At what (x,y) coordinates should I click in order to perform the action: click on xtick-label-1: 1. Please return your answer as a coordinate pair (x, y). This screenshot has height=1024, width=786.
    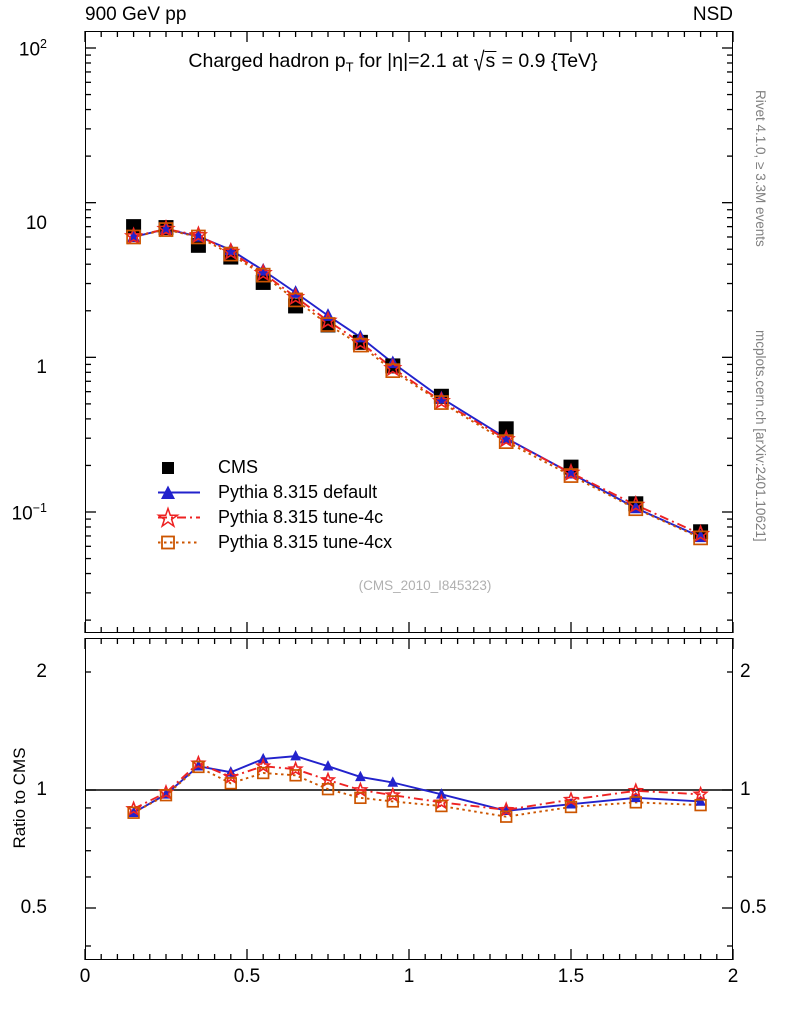
    Looking at the image, I should click on (409, 976).